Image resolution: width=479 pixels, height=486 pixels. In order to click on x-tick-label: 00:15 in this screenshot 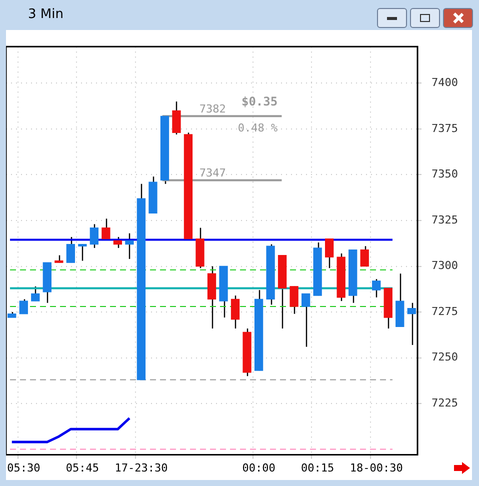, I will do `click(317, 467)`.